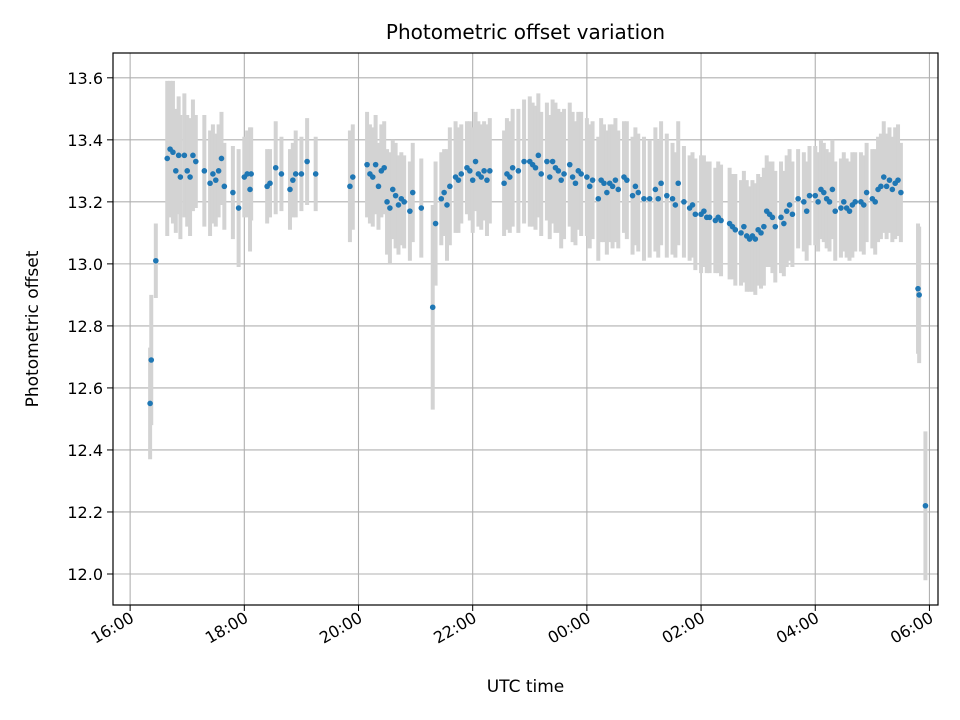 The image size is (960, 720). I want to click on y-axis: 12.0 12.2 12.4 12.6 12.8 13.0 13.2 13.4 13.6, so click(90, 326).